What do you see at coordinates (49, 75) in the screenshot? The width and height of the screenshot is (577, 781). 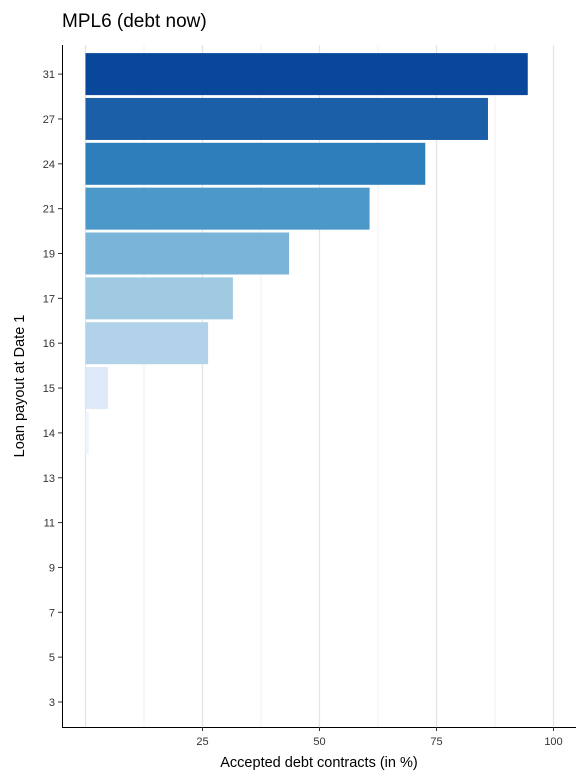 I see `y-tick-label: 31` at bounding box center [49, 75].